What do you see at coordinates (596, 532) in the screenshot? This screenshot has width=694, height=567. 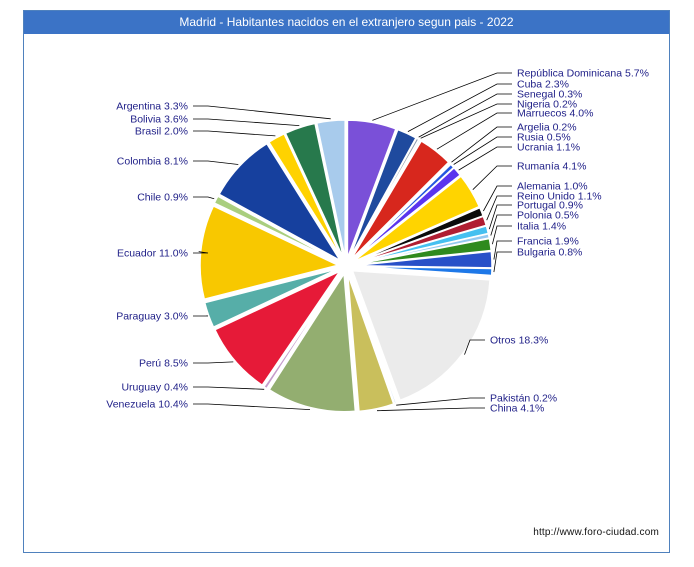 I see `footer-url: http://www.foro-ciudad.com` at bounding box center [596, 532].